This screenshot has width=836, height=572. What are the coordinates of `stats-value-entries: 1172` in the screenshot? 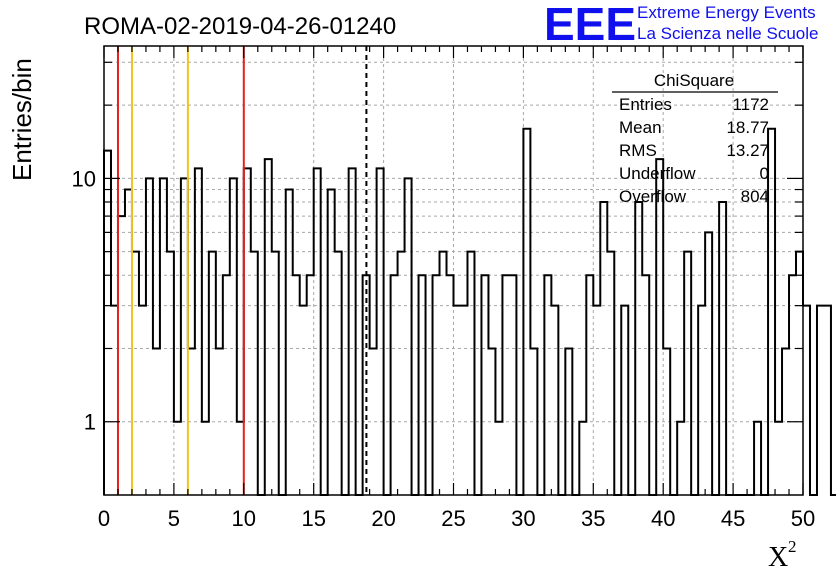 It's located at (750, 104).